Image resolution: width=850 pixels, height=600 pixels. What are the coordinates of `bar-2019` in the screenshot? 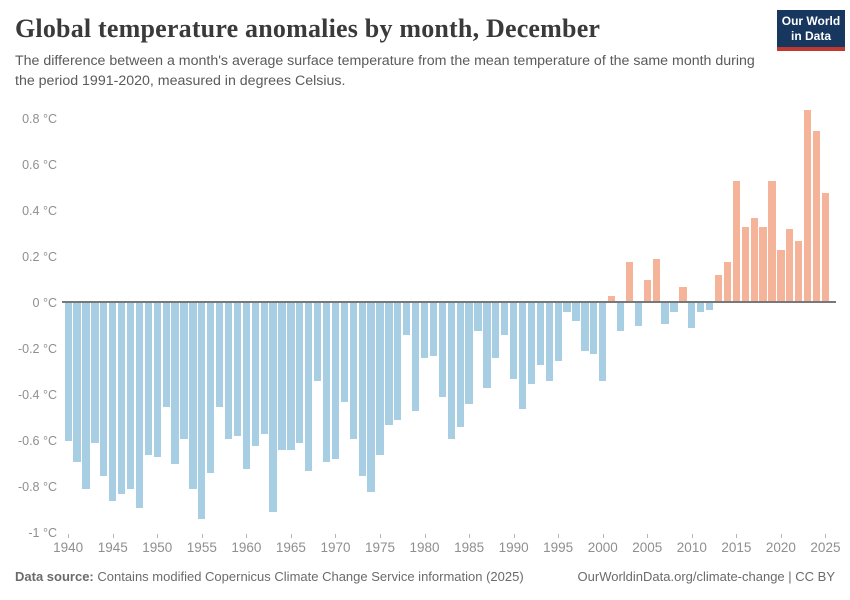 It's located at (772, 242).